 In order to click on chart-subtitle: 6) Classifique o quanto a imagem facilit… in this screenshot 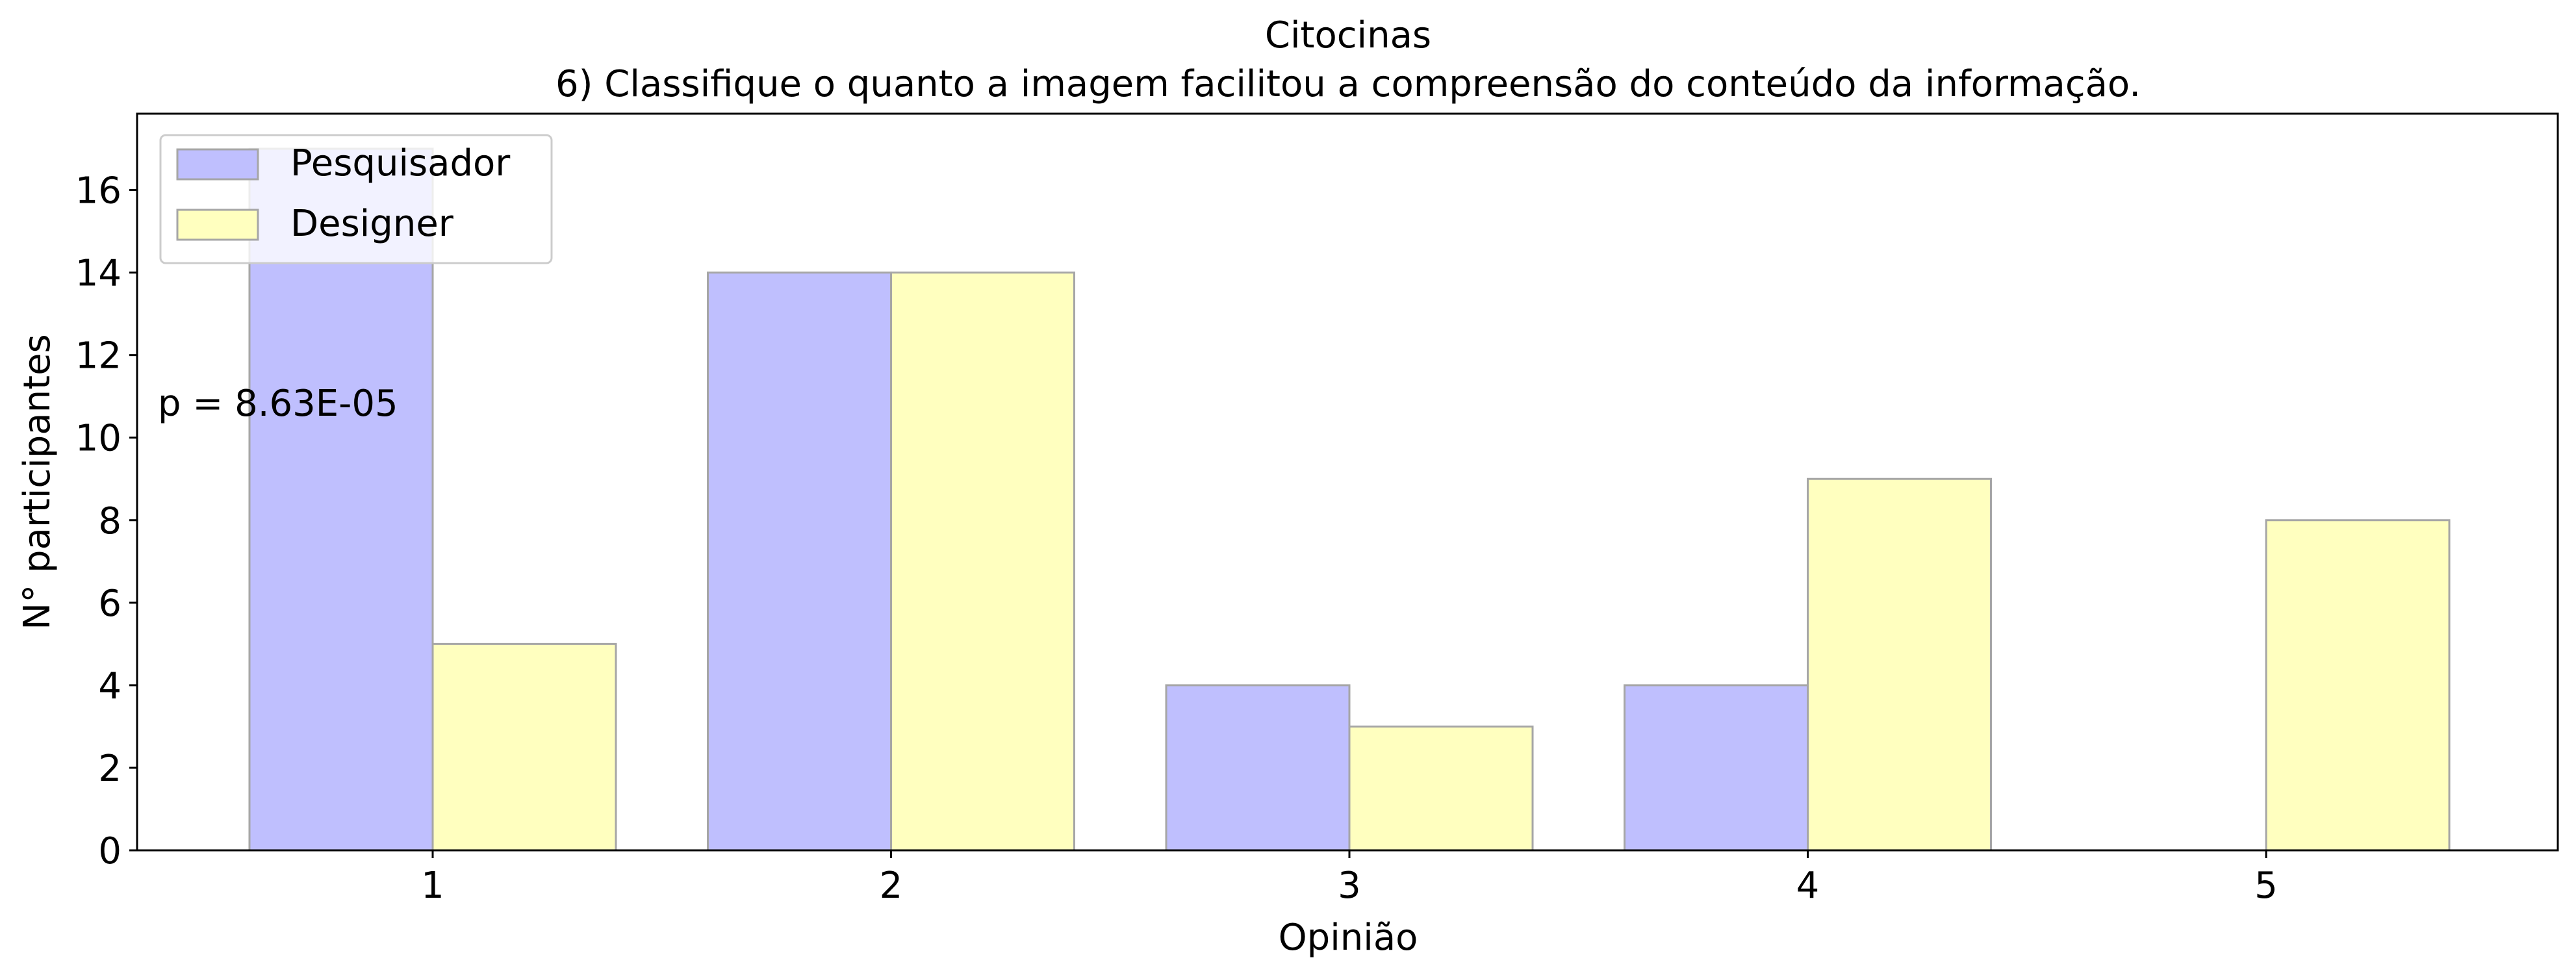, I will do `click(1348, 84)`.